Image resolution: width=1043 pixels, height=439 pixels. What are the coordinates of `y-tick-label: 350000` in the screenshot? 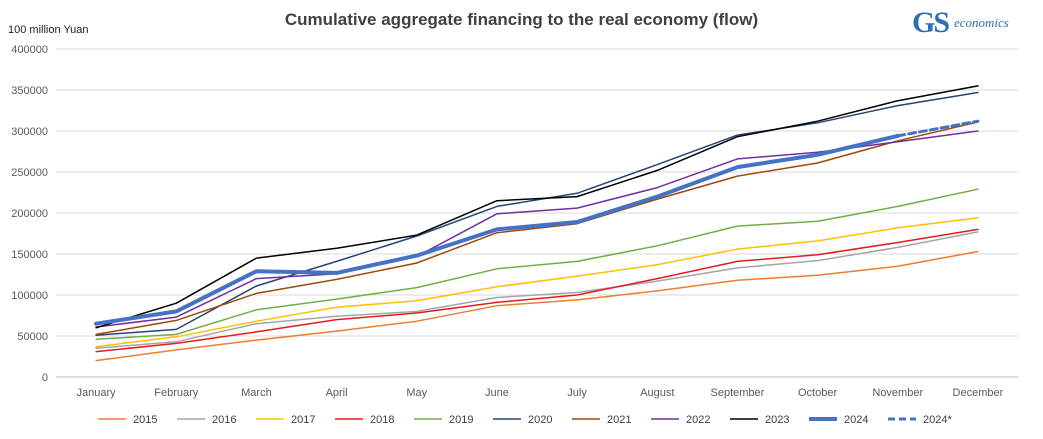 It's located at (29, 91).